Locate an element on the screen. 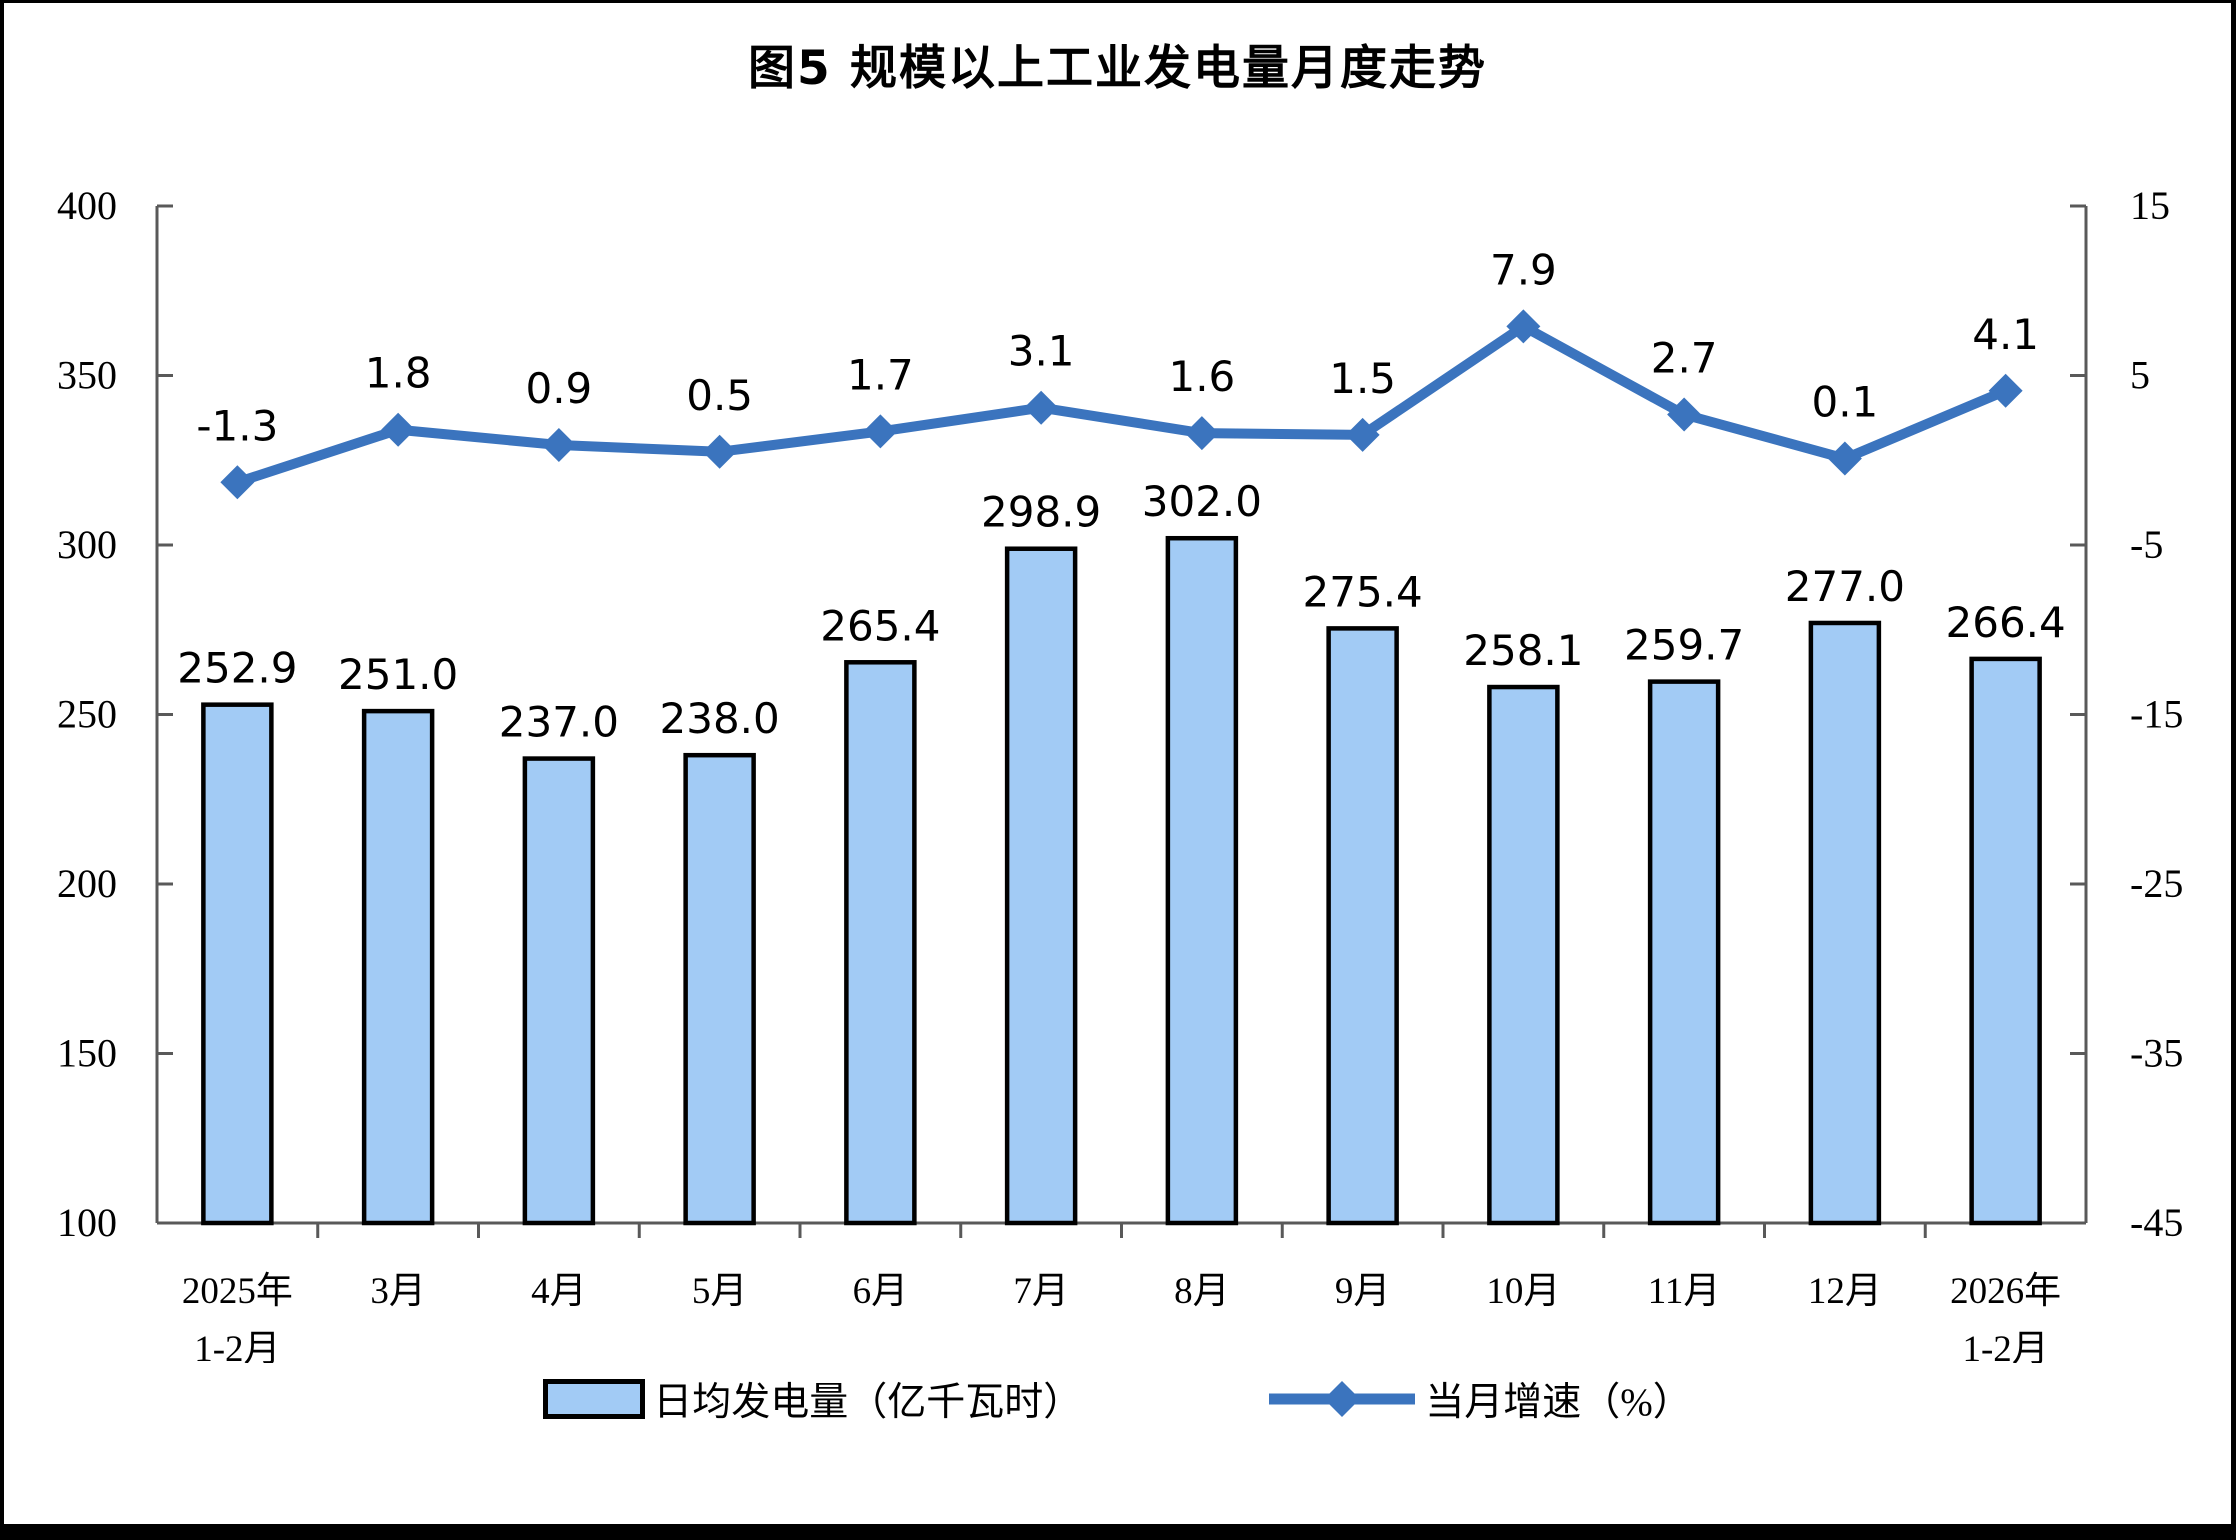  right-axis-tick-label: -5 is located at coordinates (2146, 544).